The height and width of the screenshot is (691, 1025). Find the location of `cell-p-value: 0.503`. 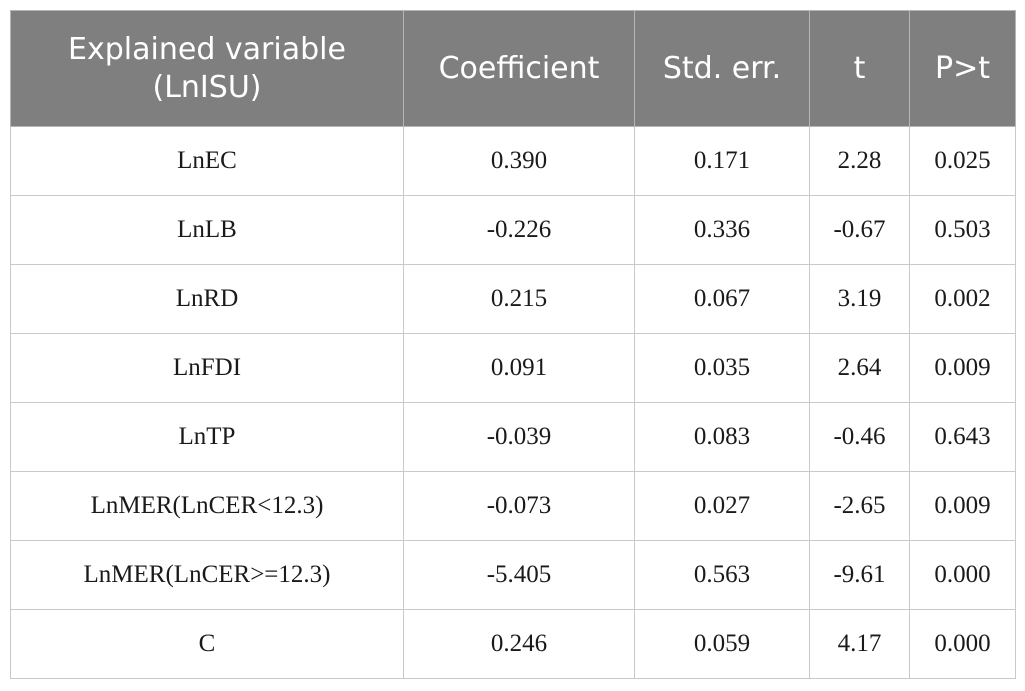

cell-p-value: 0.503 is located at coordinates (962, 230).